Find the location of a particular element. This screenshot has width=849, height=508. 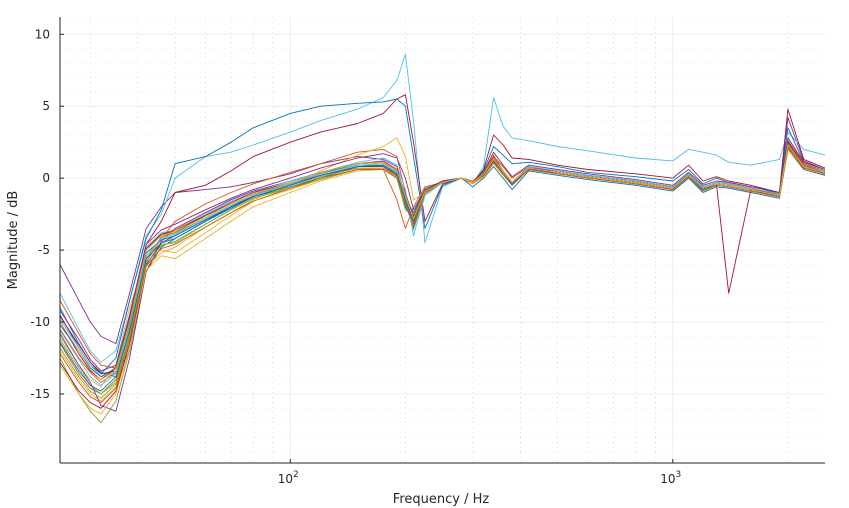

y-tick-label: -5 is located at coordinates (44, 250).